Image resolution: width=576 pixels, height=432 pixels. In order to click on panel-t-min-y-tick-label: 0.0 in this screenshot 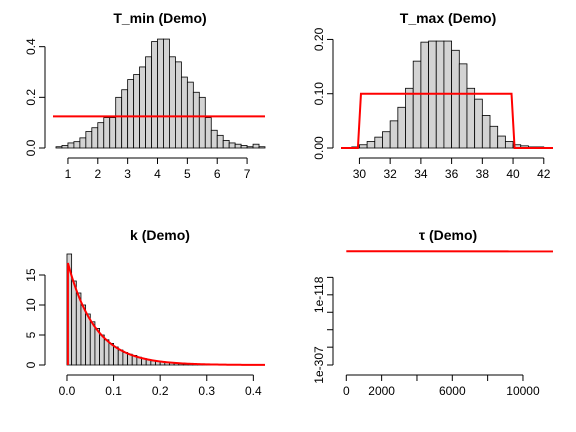, I will do `click(31, 147)`.